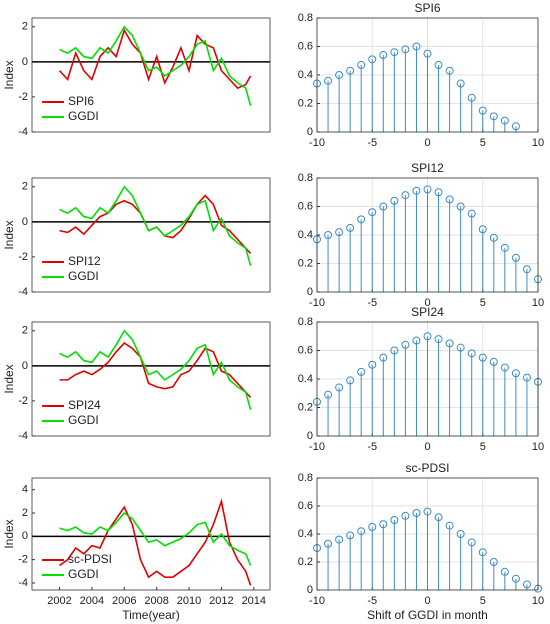 The image size is (550, 624). I want to click on legend-label: SPI12, so click(84, 261).